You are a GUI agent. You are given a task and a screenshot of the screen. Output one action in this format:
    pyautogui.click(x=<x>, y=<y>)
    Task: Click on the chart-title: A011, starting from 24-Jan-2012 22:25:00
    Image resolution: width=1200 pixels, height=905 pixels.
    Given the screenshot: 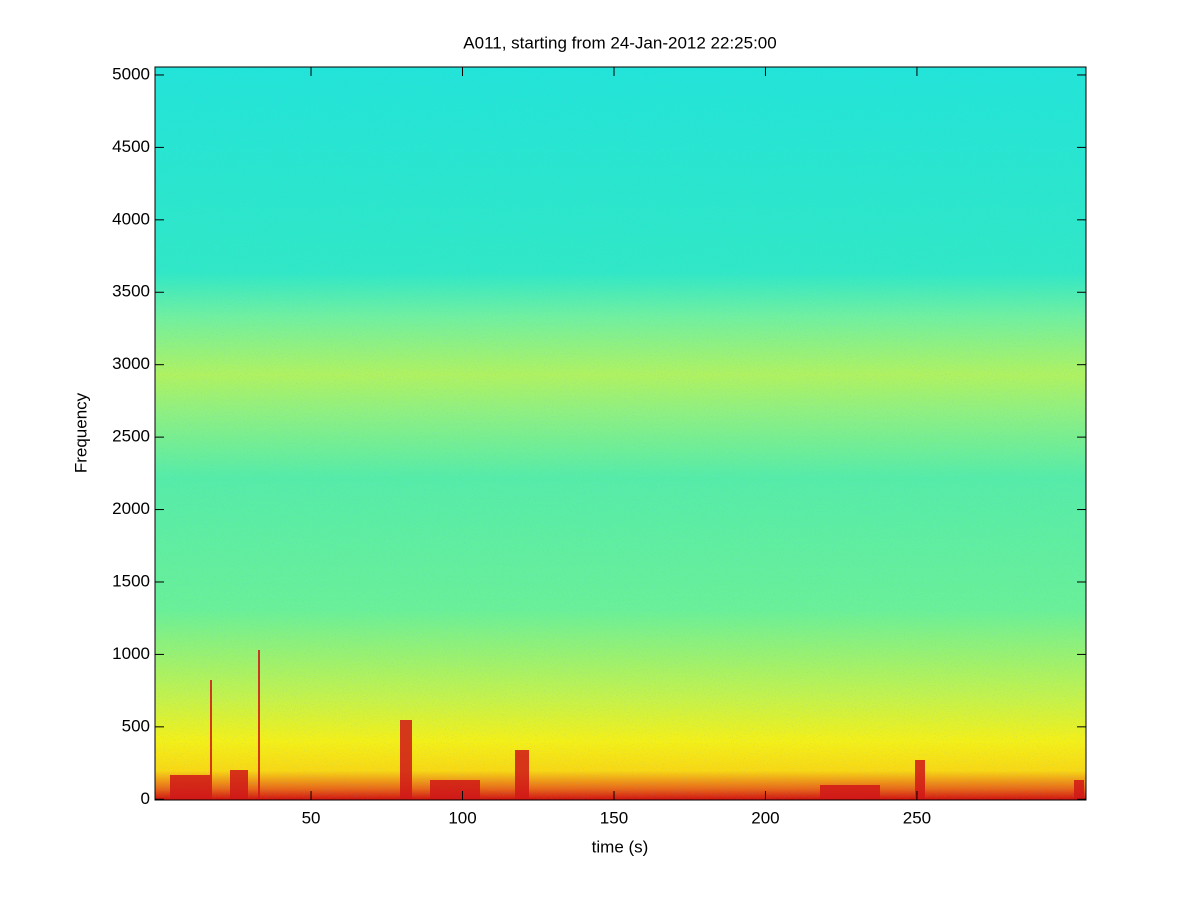 What is the action you would take?
    pyautogui.click(x=619, y=42)
    